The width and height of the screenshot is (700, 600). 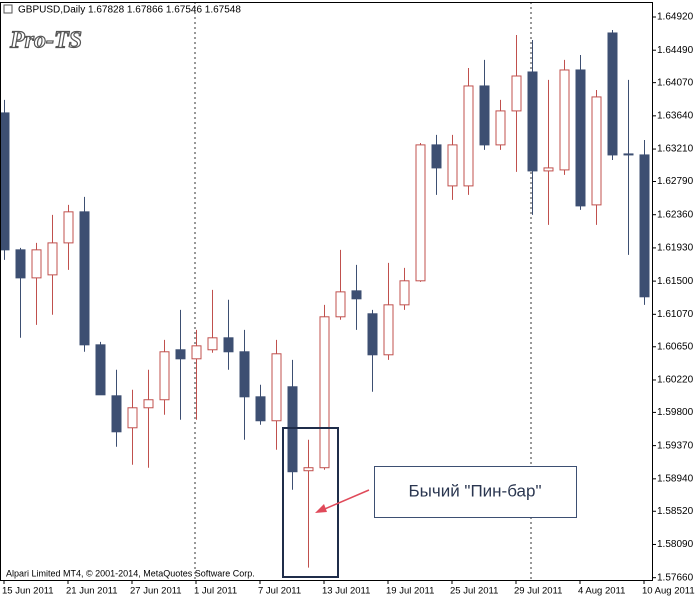 I want to click on y-tick-label: 1.62790, so click(x=675, y=181).